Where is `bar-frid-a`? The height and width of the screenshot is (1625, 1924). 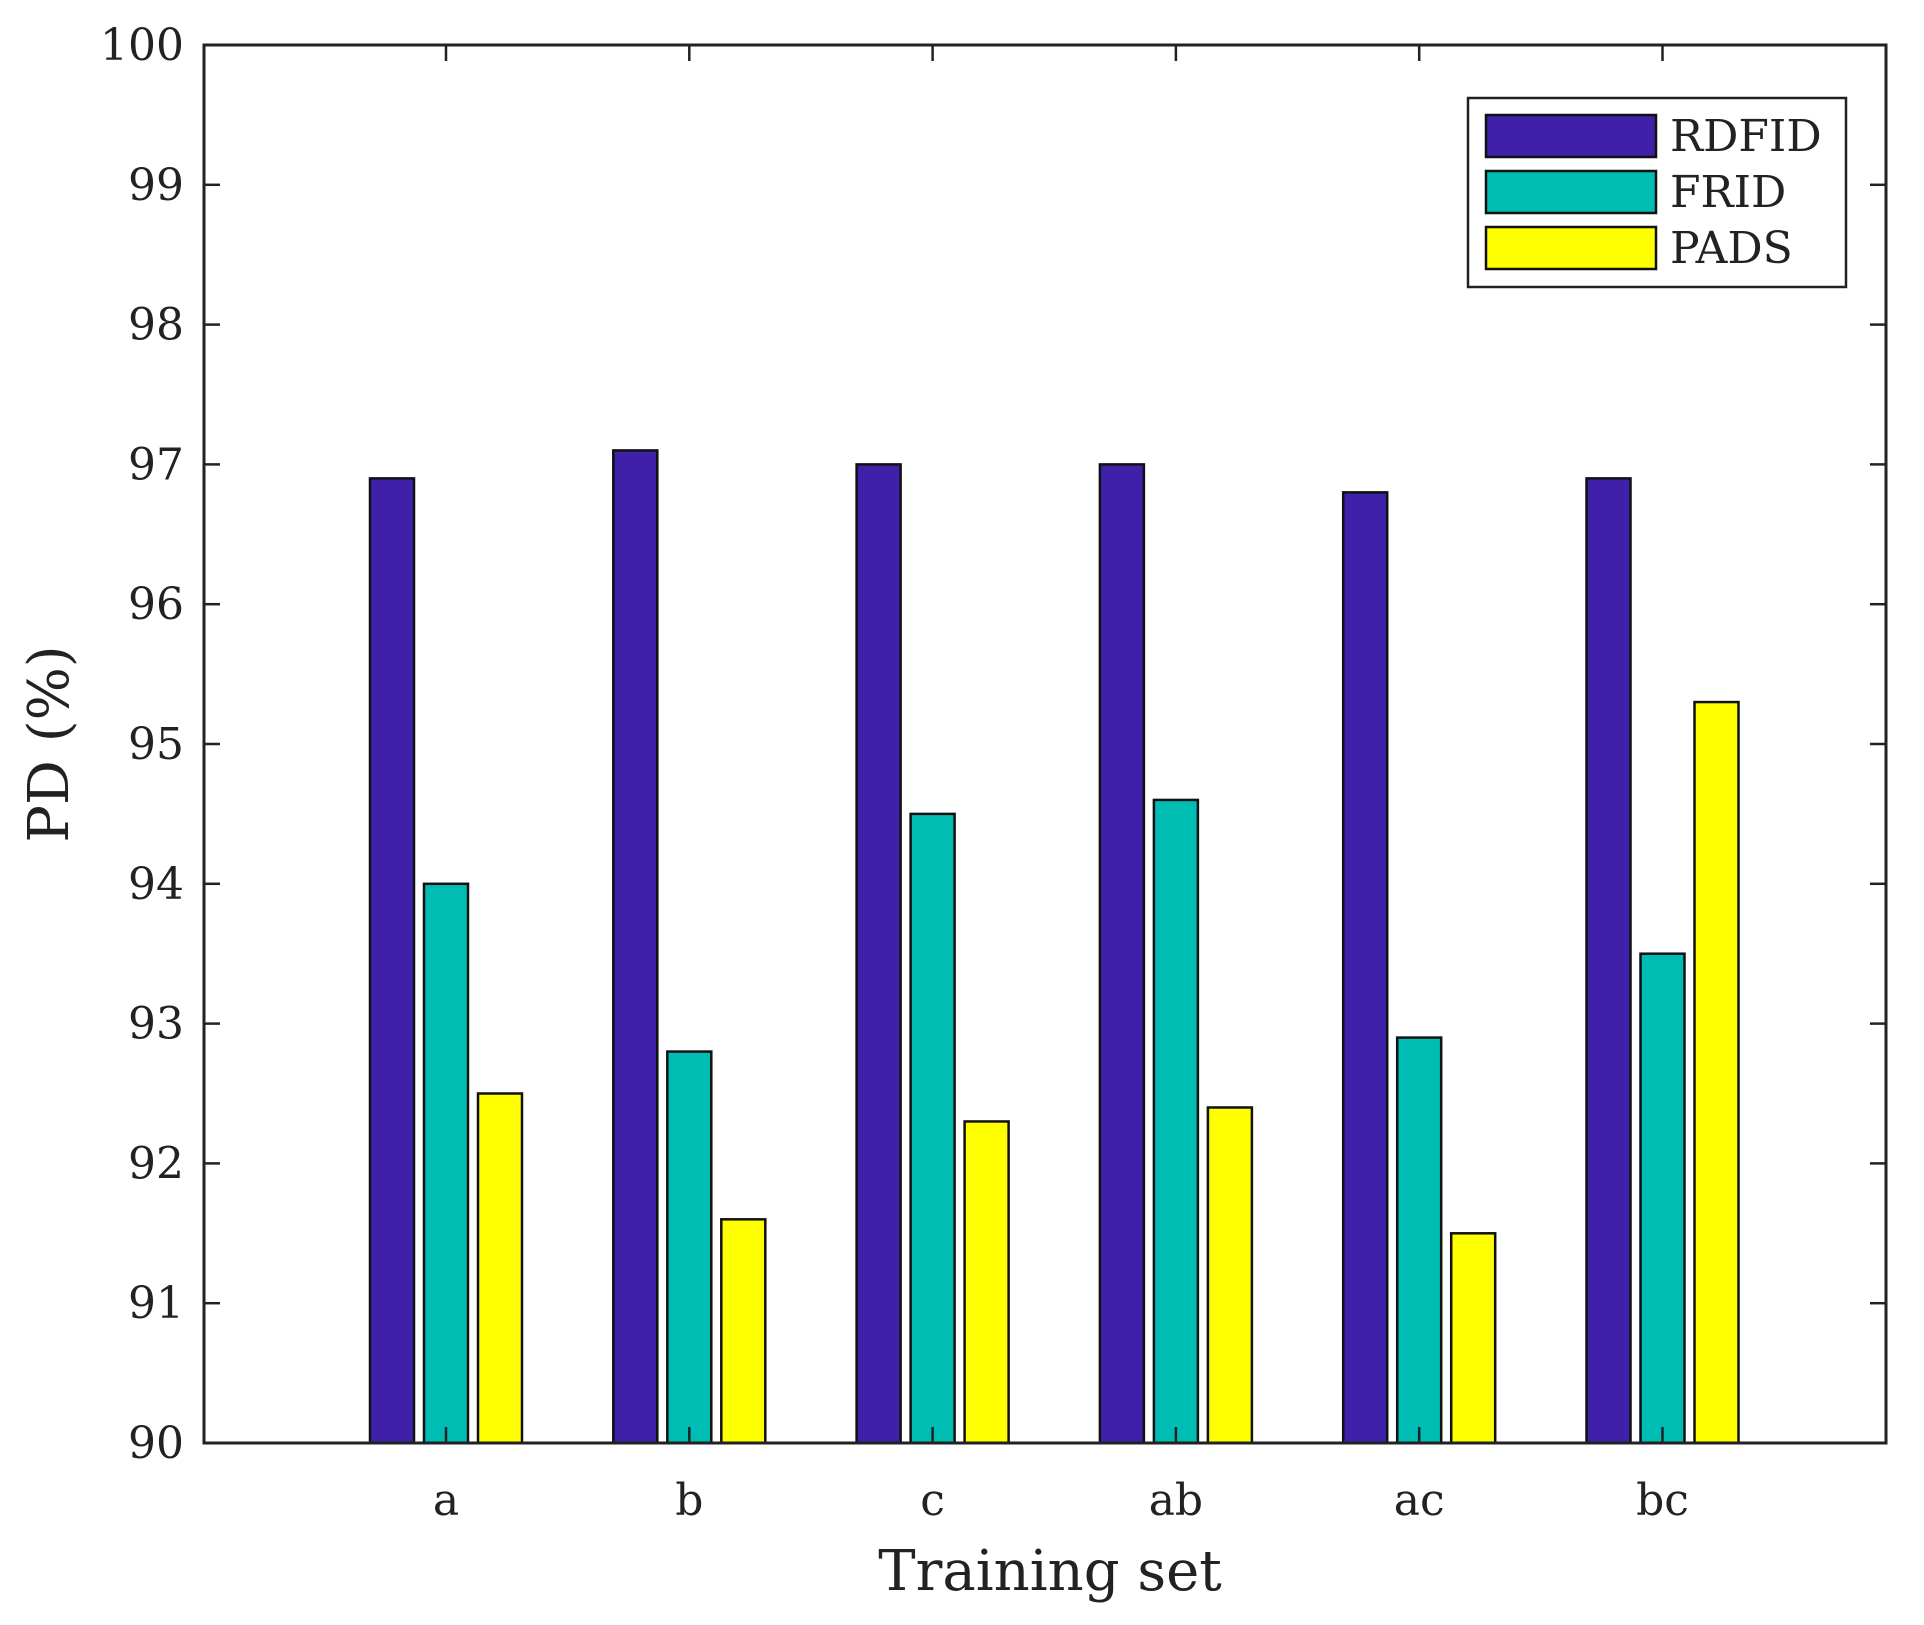
bar-frid-a is located at coordinates (446, 1163).